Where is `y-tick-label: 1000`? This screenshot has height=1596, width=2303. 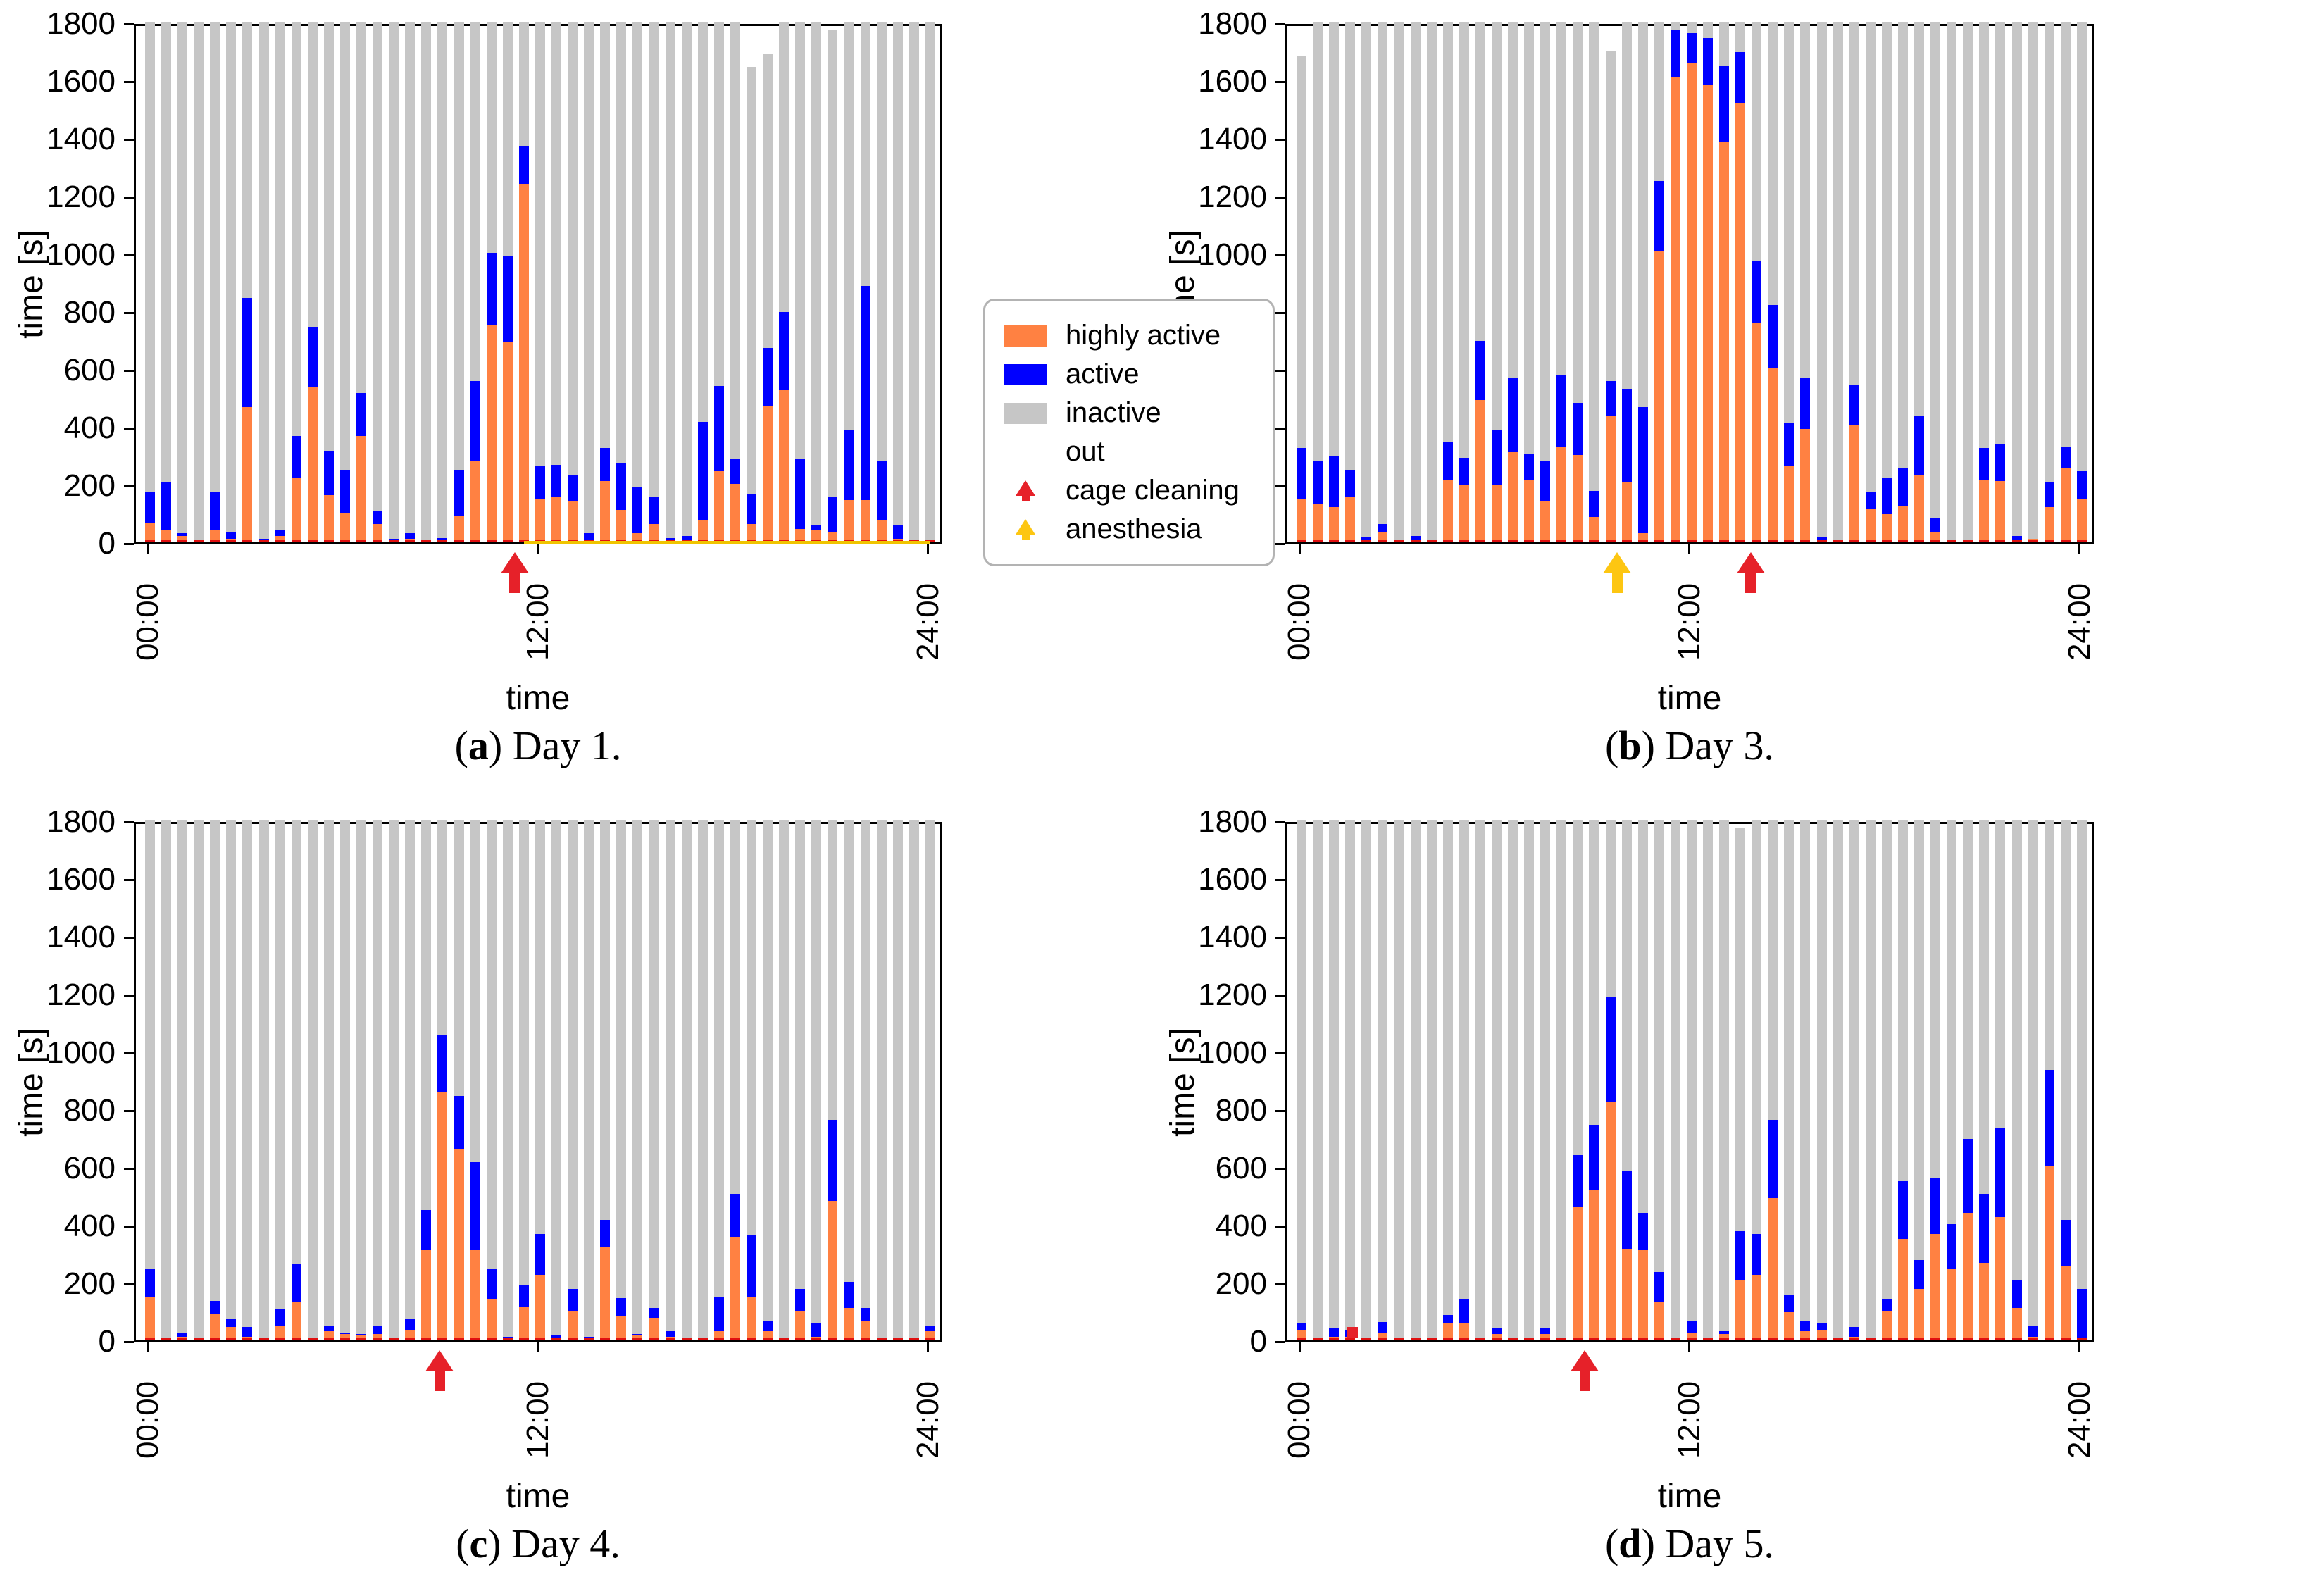
y-tick-label: 1000 is located at coordinates (81, 254).